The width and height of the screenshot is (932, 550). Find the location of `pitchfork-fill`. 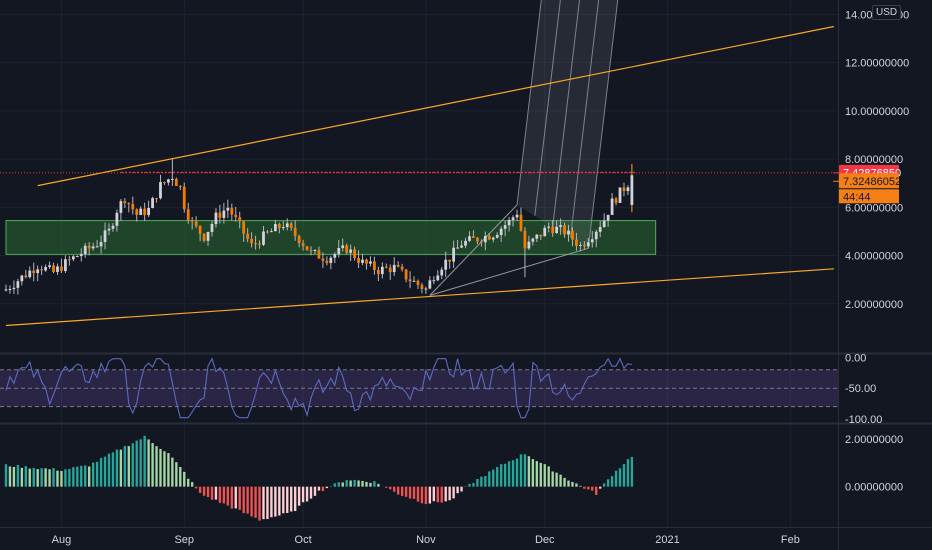

pitchfork-fill is located at coordinates (567, 124).